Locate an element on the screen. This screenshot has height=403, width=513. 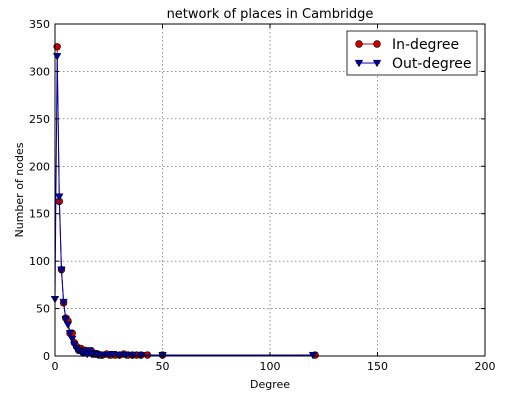
legend: In-degree Out-degree is located at coordinates (412, 53).